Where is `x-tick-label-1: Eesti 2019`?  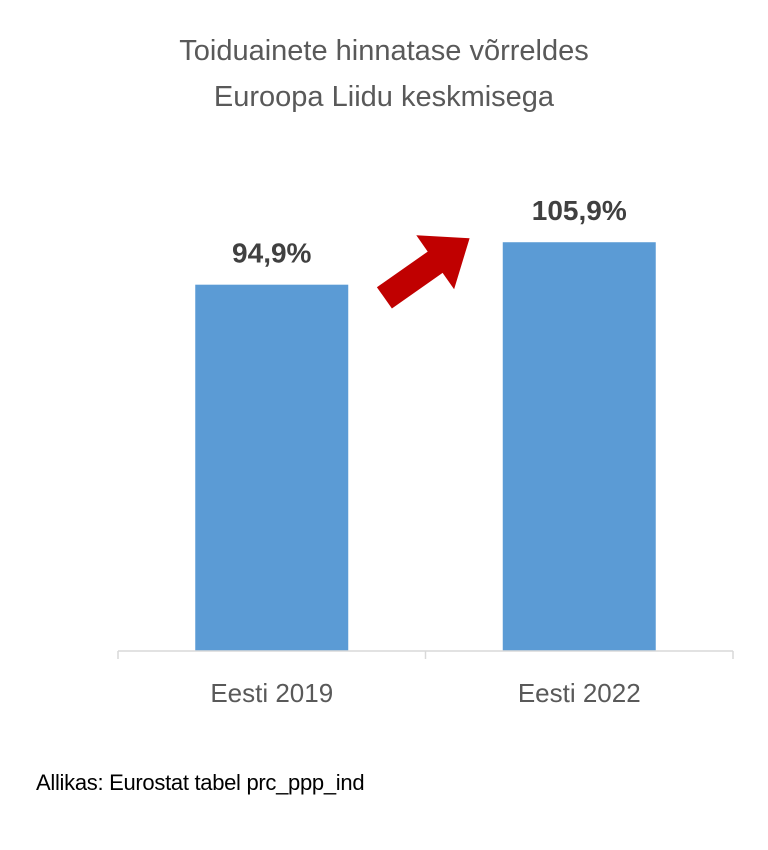
x-tick-label-1: Eesti 2019 is located at coordinates (271, 693).